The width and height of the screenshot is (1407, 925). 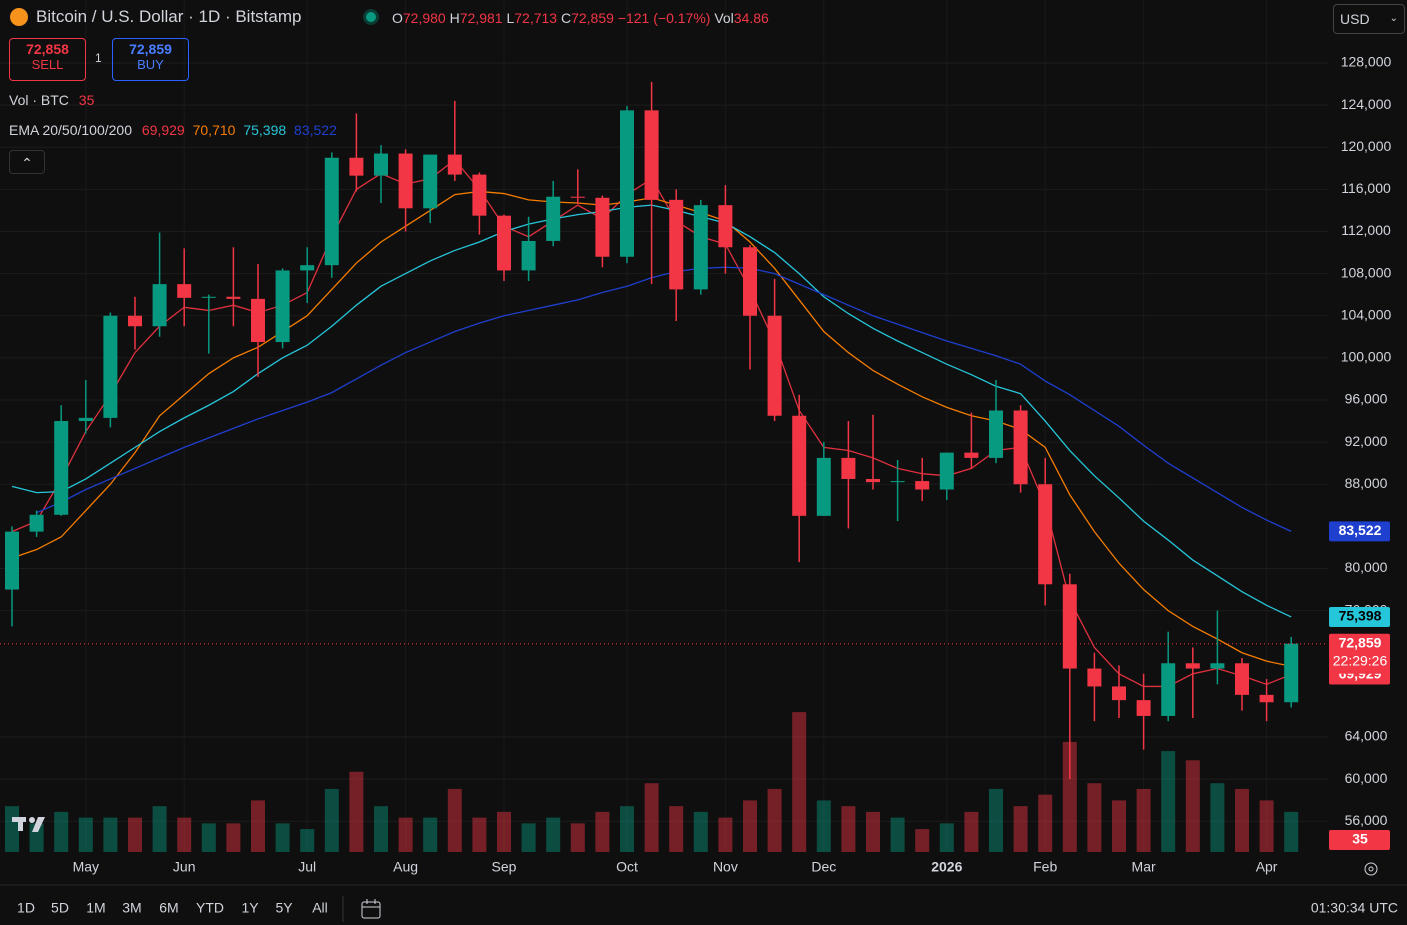 I want to click on ohlc-key: L, so click(x=510, y=18).